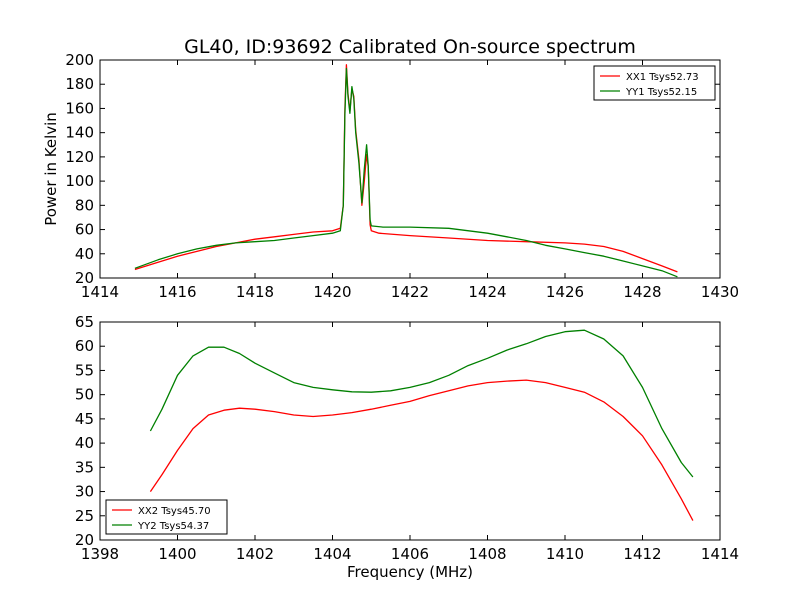 Image resolution: width=800 pixels, height=604 pixels. I want to click on x-tick-label-bottom-7: 1412, so click(642, 554).